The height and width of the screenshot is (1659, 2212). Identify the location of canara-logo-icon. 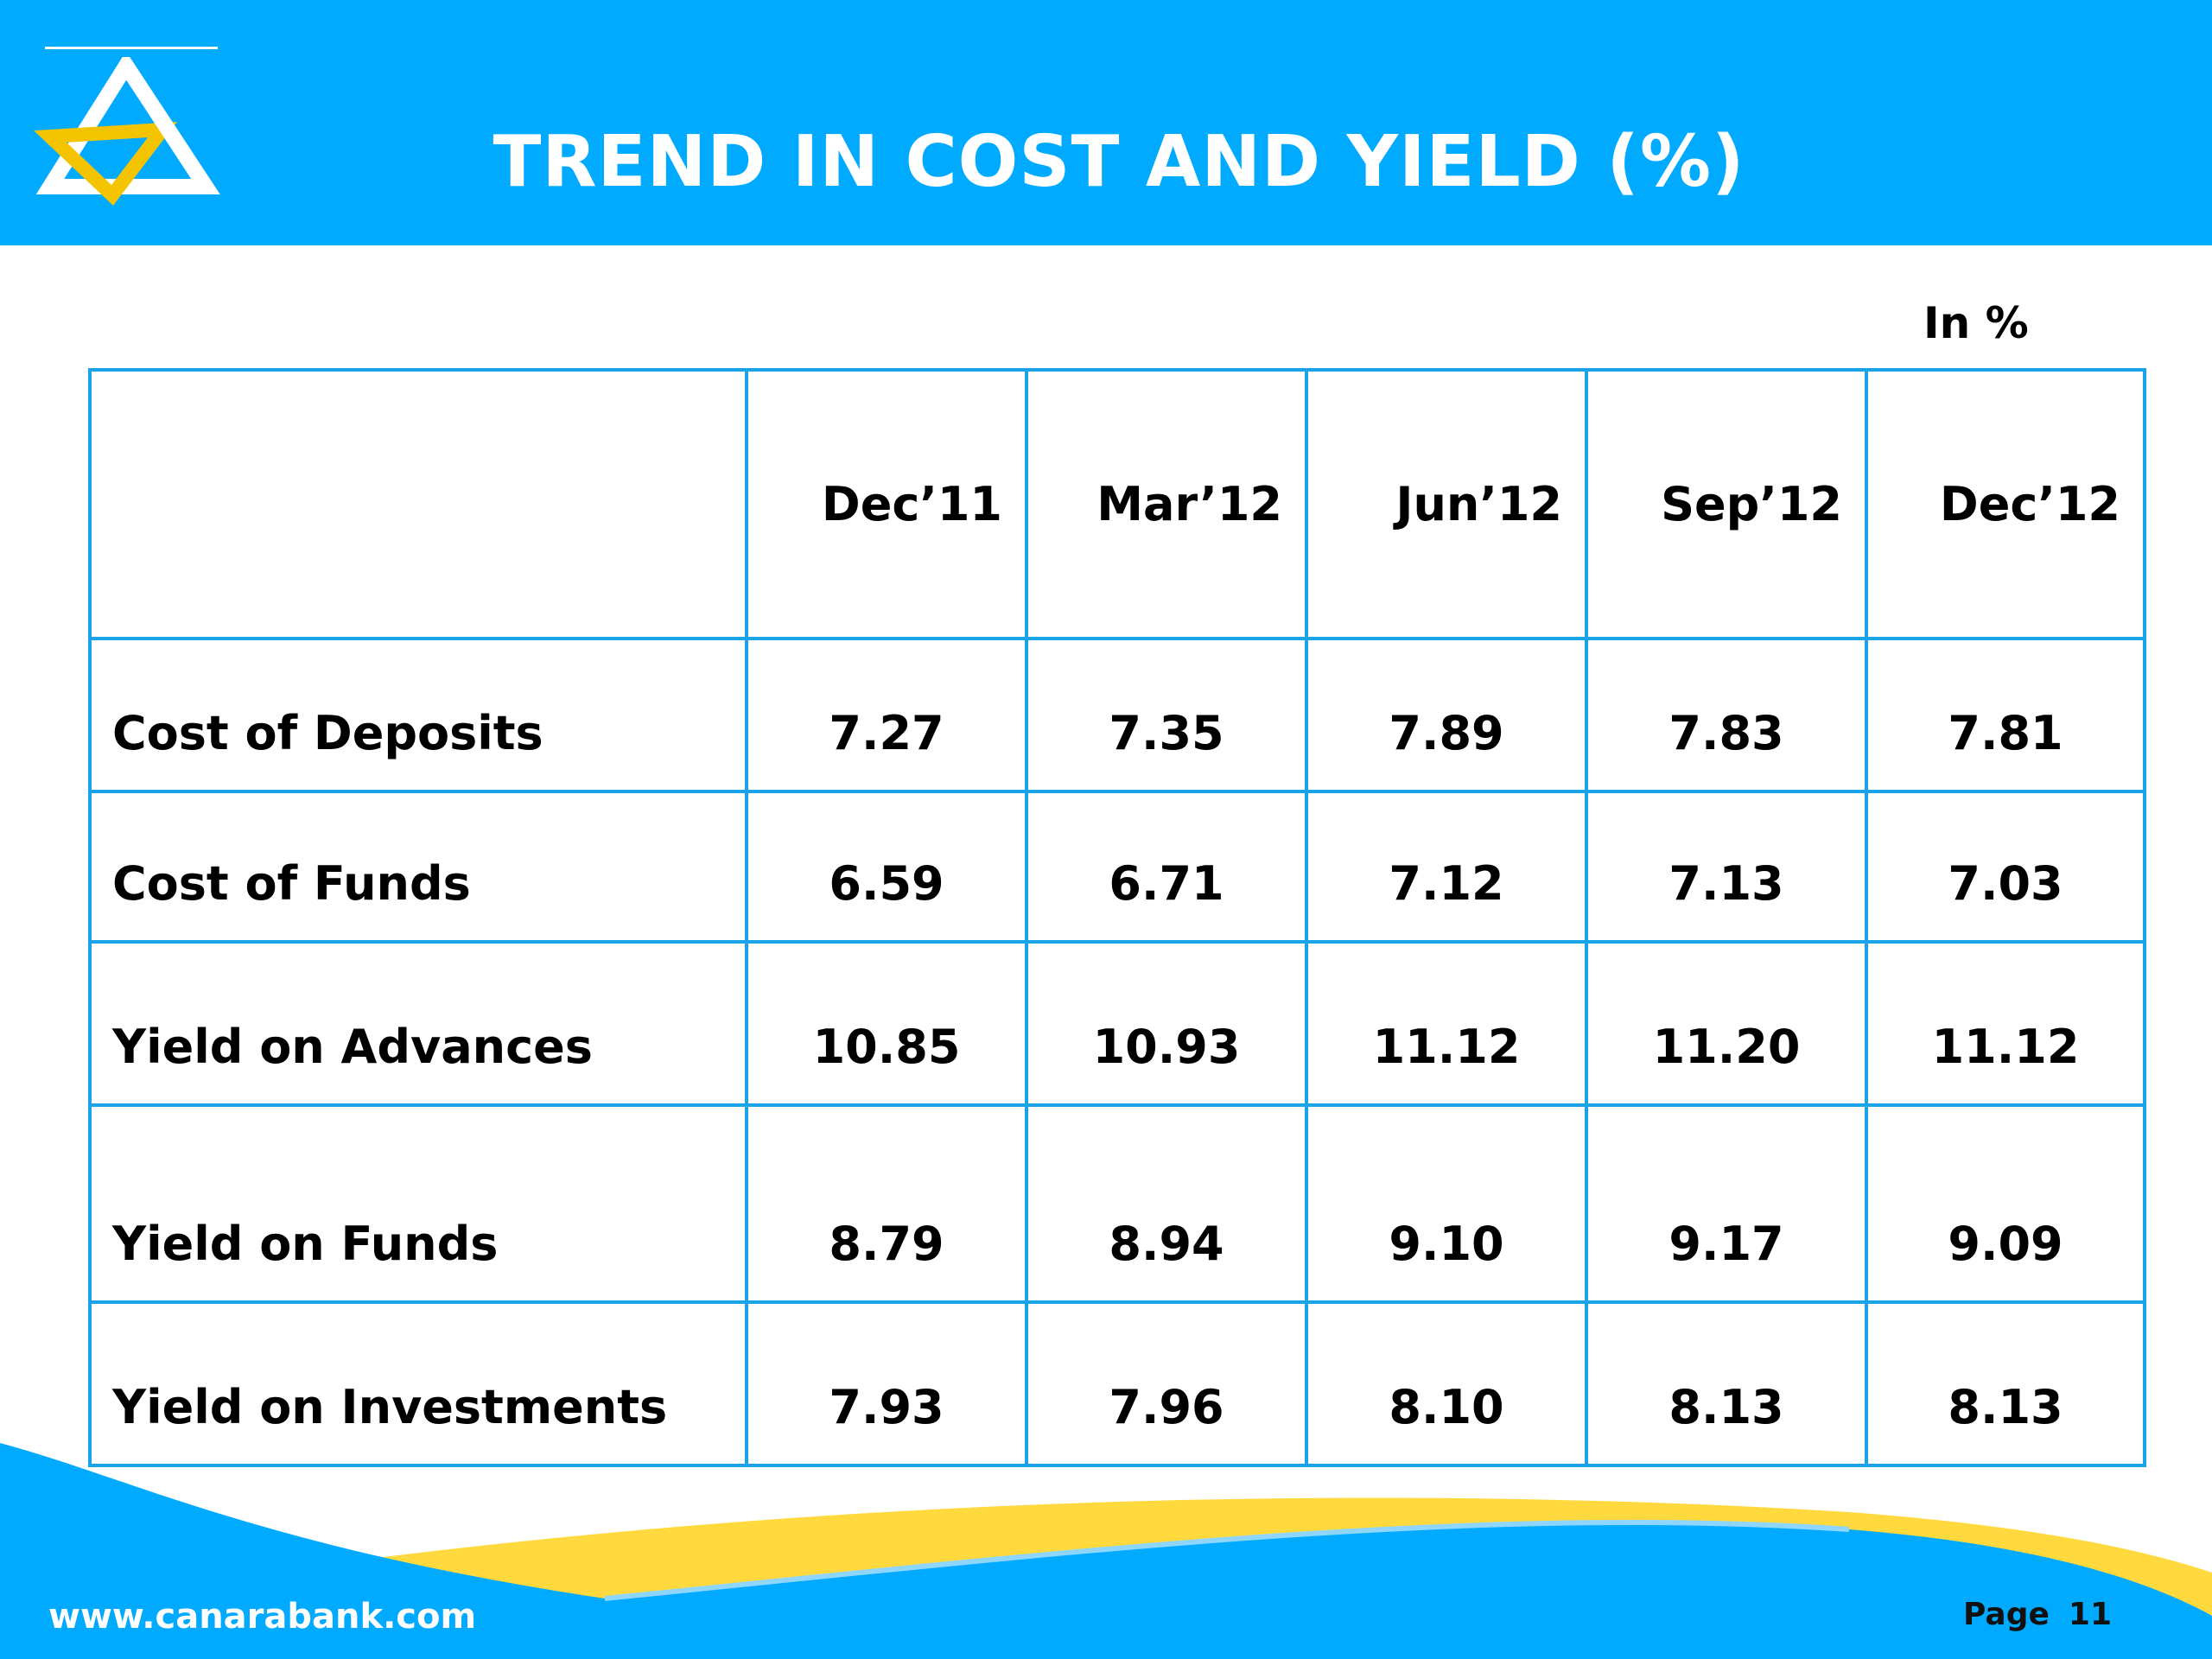
(127, 131).